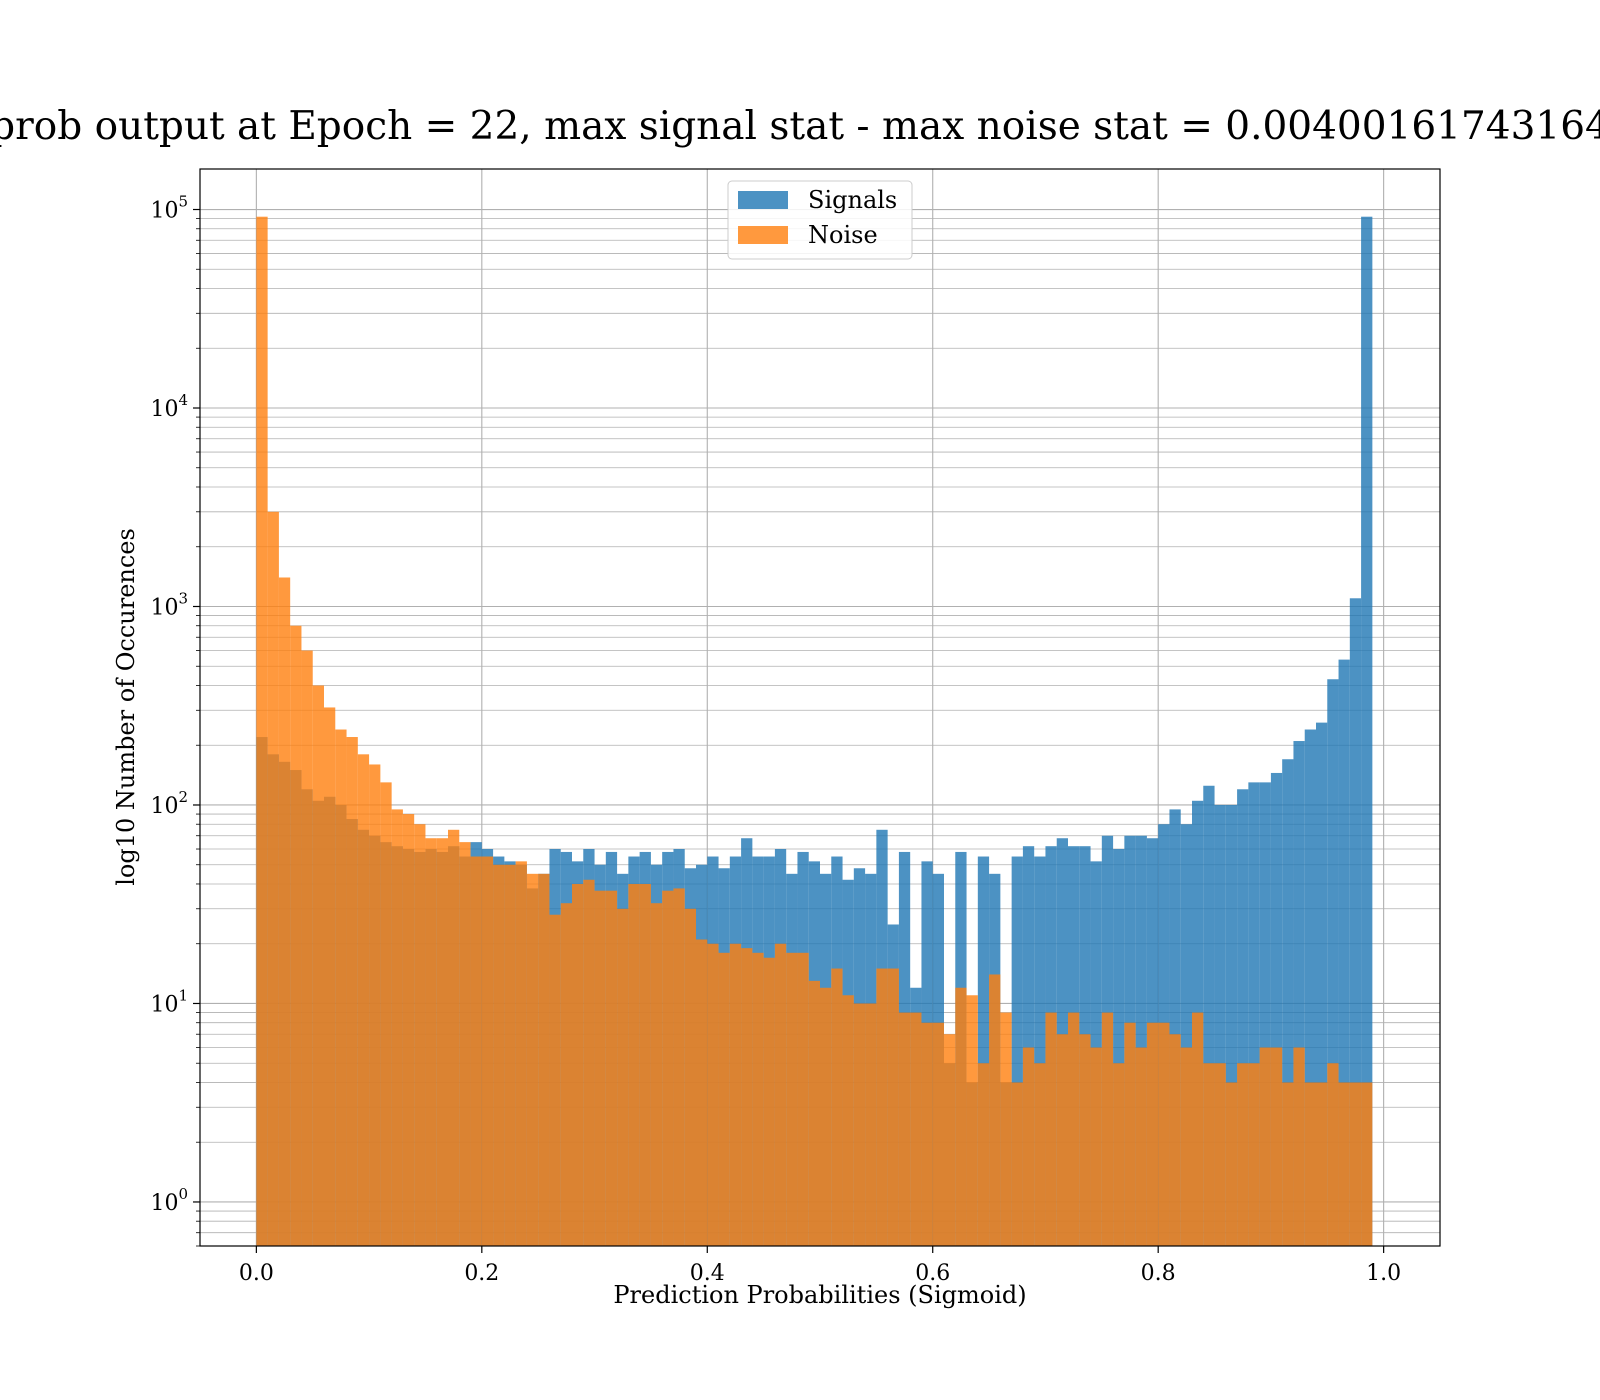  What do you see at coordinates (1383, 1273) in the screenshot?
I see `x-tick-label: 1.0` at bounding box center [1383, 1273].